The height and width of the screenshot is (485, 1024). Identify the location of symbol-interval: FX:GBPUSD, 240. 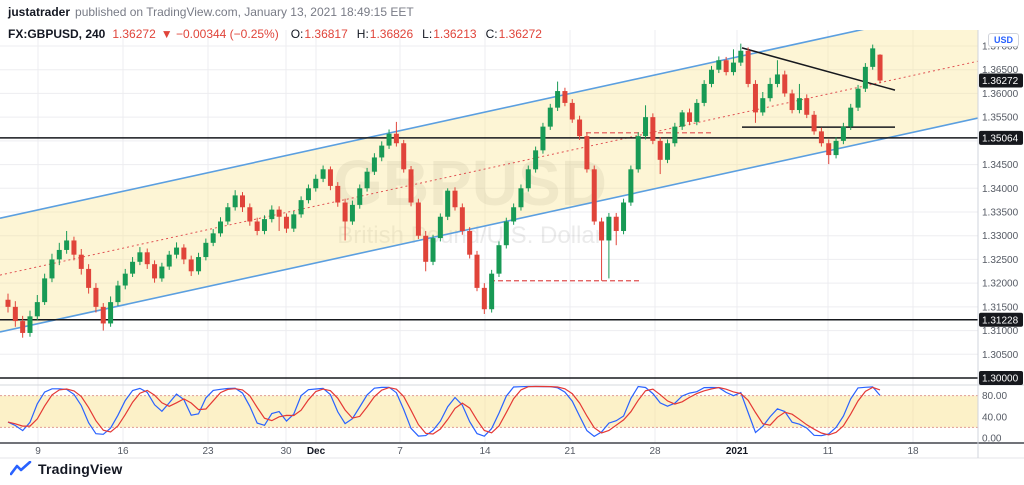
(57, 34).